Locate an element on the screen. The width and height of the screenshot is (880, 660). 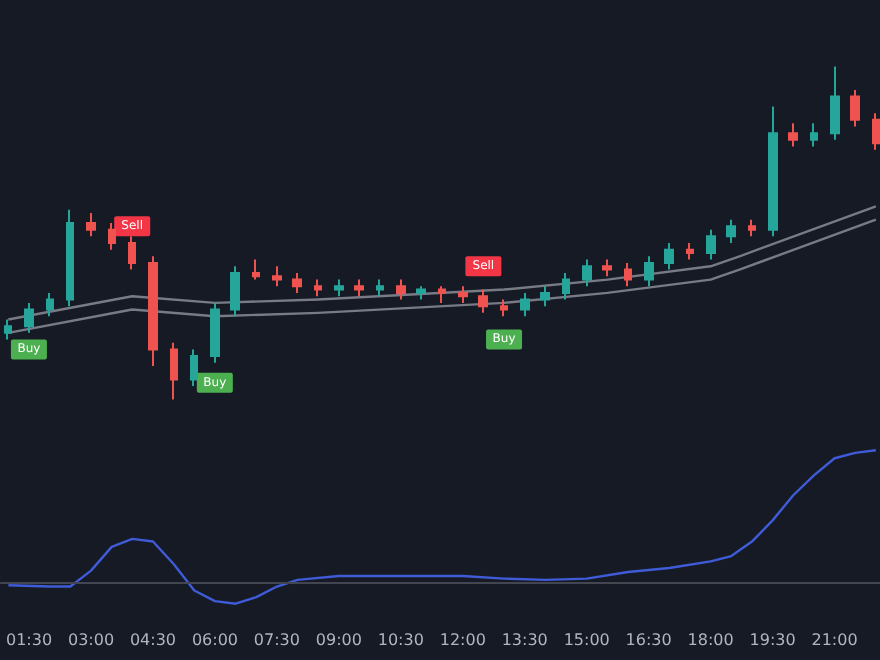
x-tick-label: 18:00 is located at coordinates (710, 640).